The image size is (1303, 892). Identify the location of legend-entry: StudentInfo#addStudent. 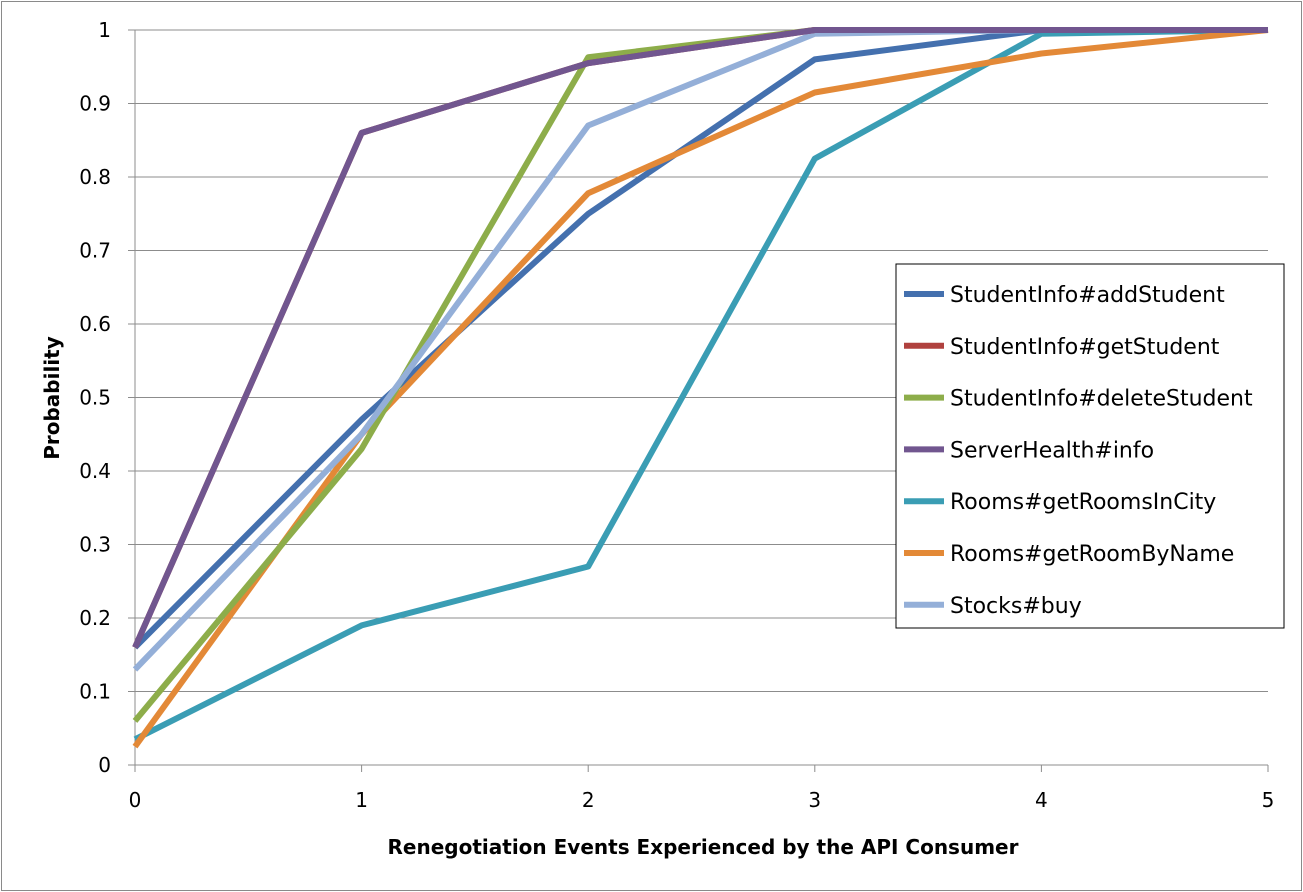
(1087, 295).